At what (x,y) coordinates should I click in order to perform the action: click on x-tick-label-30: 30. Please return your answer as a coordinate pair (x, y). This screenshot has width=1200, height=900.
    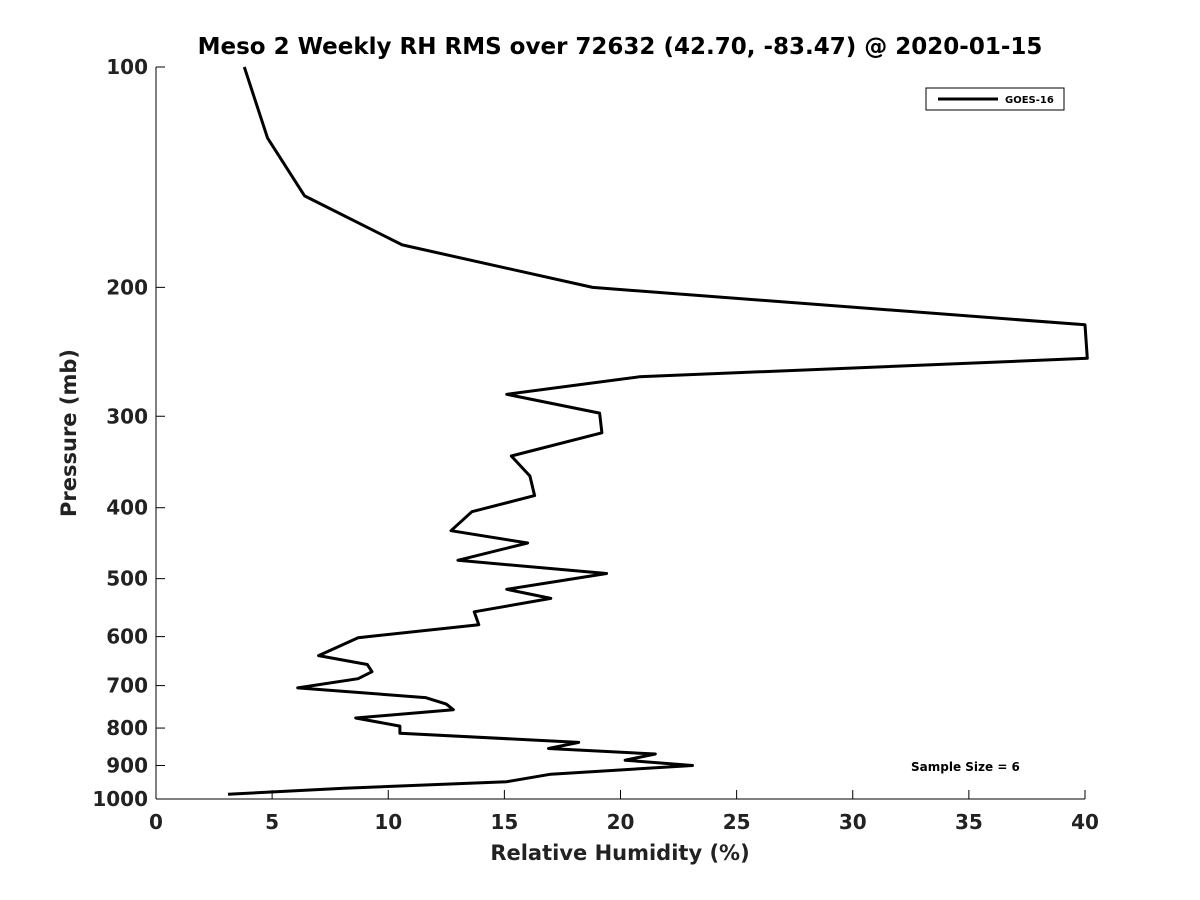
    Looking at the image, I should click on (853, 822).